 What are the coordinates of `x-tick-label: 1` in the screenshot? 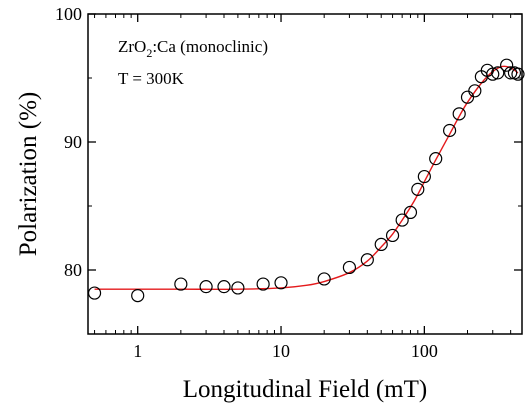 It's located at (137, 351).